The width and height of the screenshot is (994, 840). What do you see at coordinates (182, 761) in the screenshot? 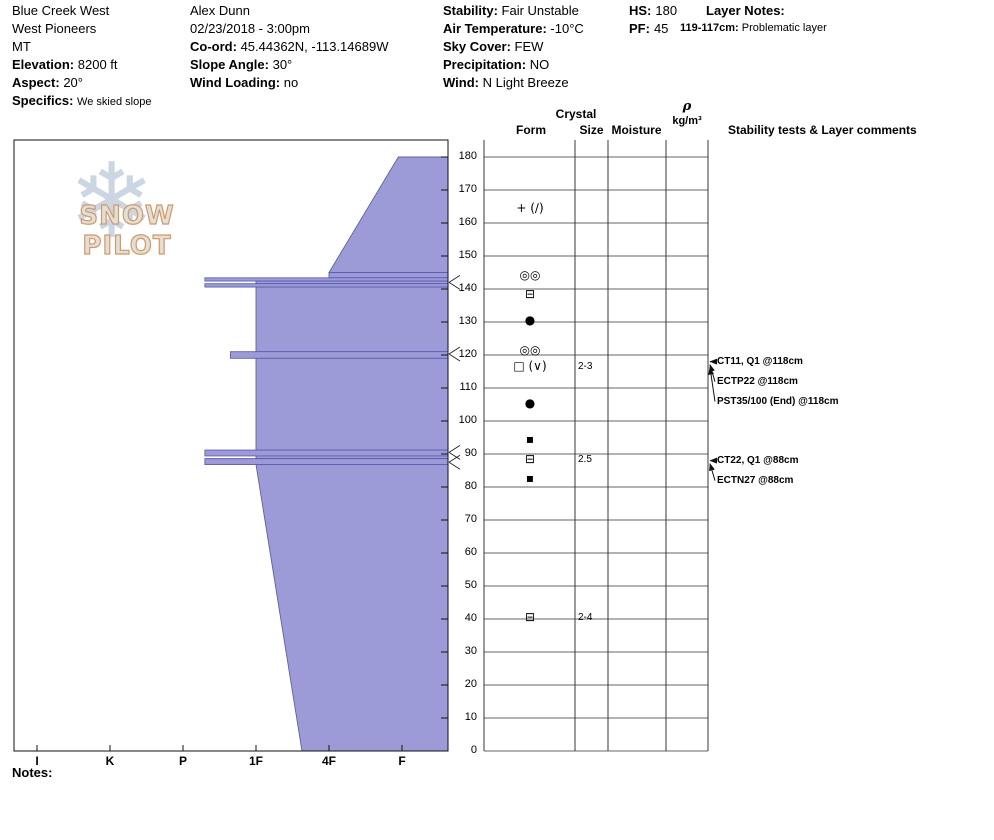
I see `hardness-axis-label: P` at bounding box center [182, 761].